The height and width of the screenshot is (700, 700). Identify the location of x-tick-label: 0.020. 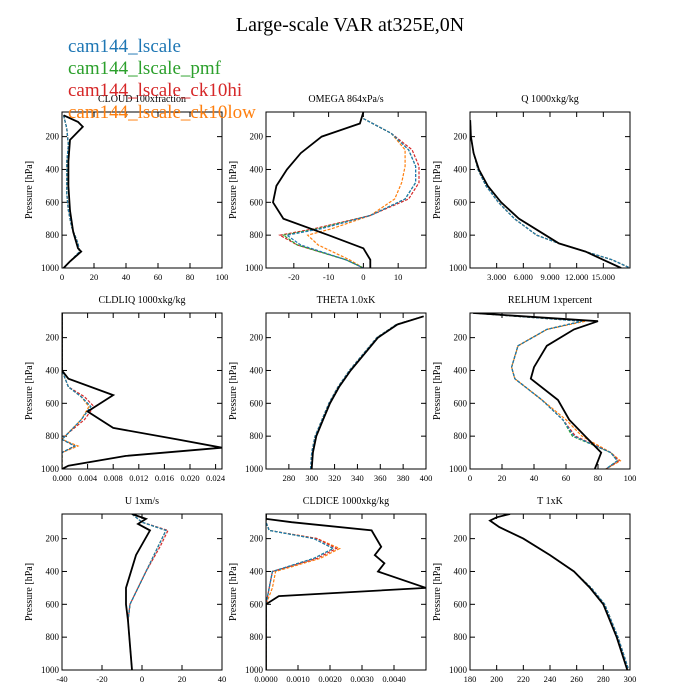
(189, 478).